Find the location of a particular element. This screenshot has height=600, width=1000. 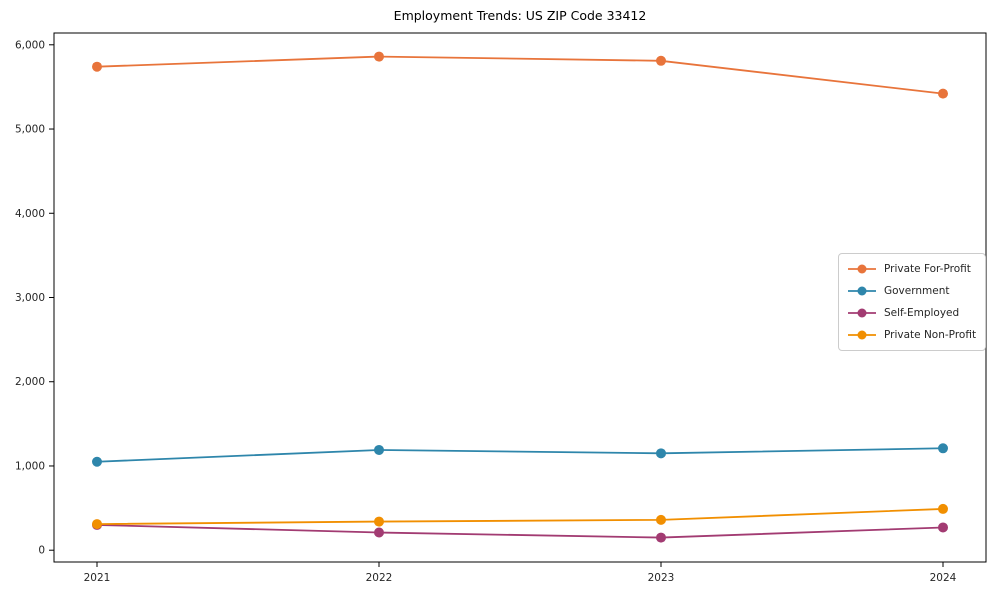

y-tick-label: 4,000 is located at coordinates (30, 214).